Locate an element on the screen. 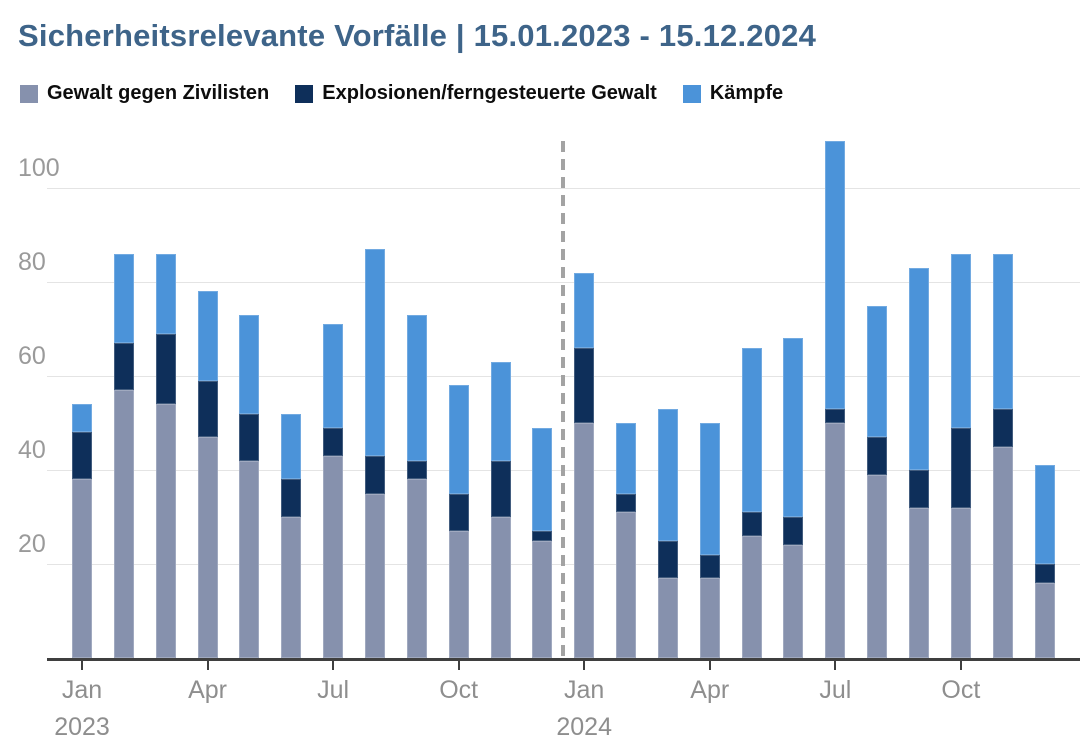 The height and width of the screenshot is (753, 1080). bar-may-2024 is located at coordinates (751, 502).